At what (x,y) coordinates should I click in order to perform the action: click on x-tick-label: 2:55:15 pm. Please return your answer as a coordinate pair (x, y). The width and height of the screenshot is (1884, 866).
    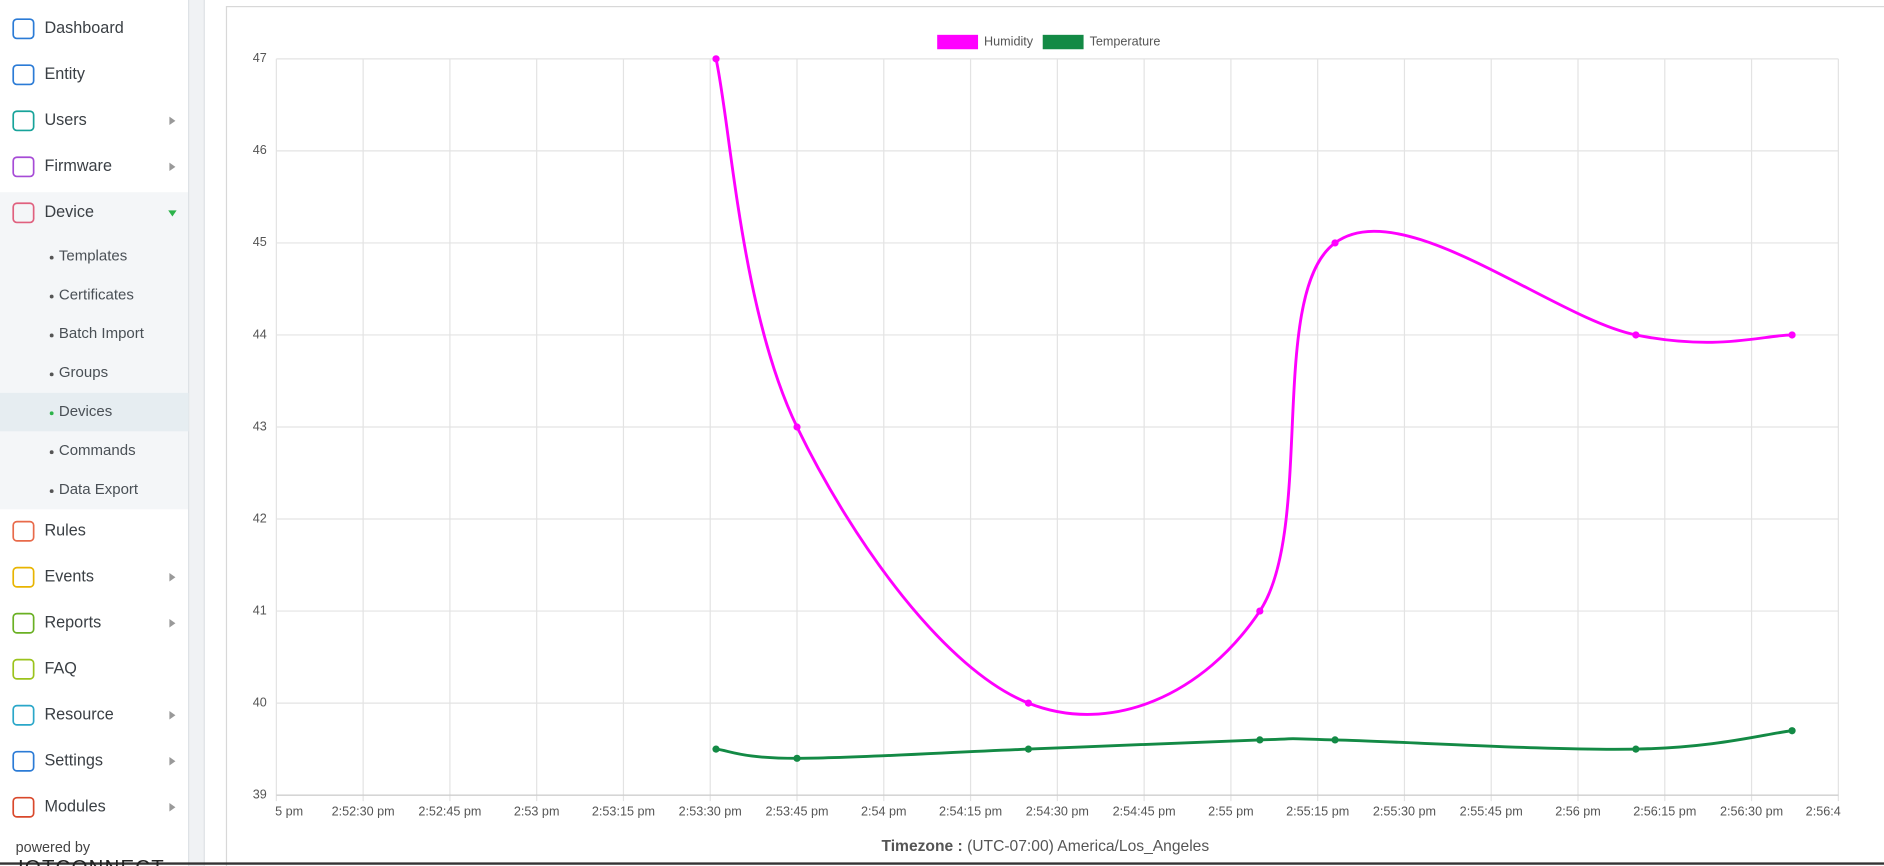
    Looking at the image, I should click on (1317, 811).